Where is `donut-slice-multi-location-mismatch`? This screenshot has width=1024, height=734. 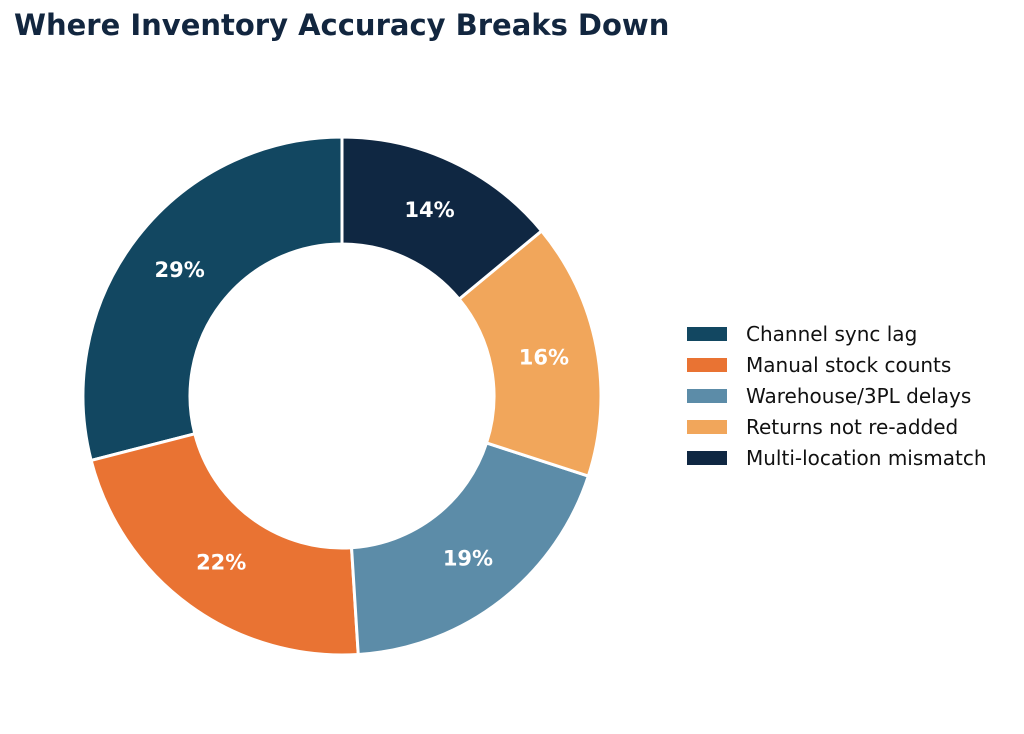
donut-slice-multi-location-mismatch is located at coordinates (442, 218).